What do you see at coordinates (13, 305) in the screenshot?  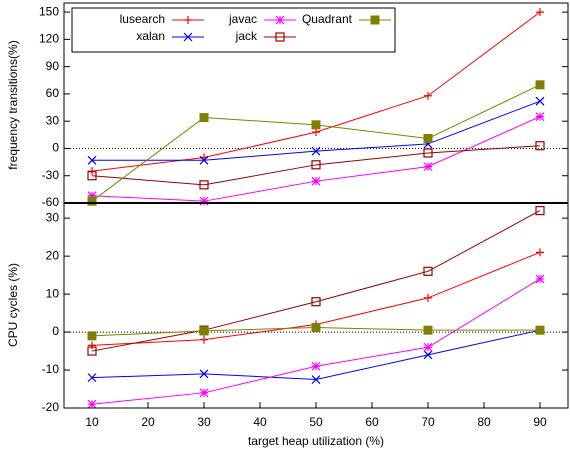 I see `y-axis-label: CPU cycles (%)` at bounding box center [13, 305].